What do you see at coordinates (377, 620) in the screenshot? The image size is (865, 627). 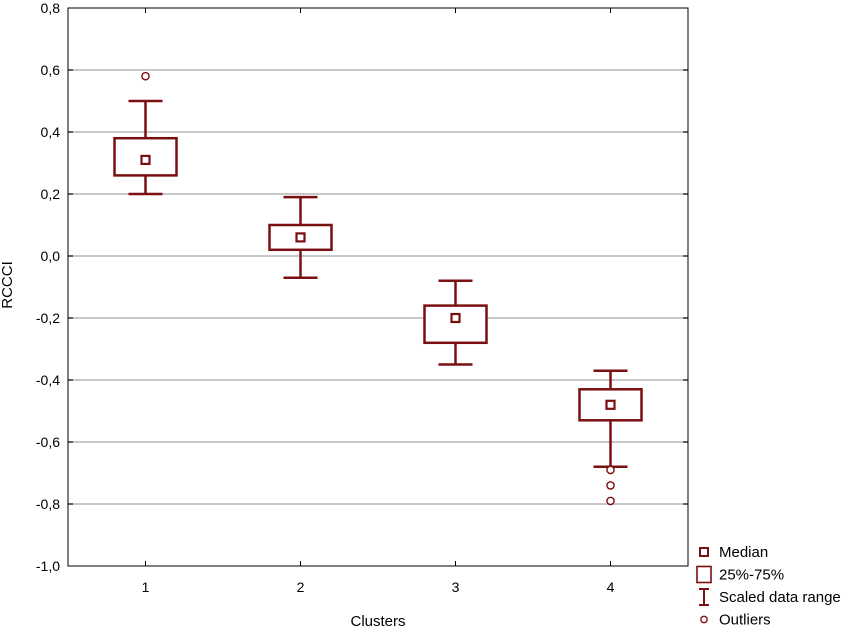 I see `x-axis-title: Clusters` at bounding box center [377, 620].